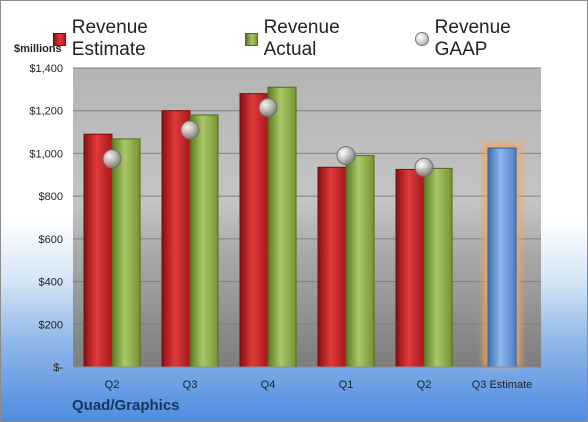 The height and width of the screenshot is (422, 588). Describe the element at coordinates (301, 38) in the screenshot. I see `legend-label-revenue-actual: Revenue Actual` at that location.